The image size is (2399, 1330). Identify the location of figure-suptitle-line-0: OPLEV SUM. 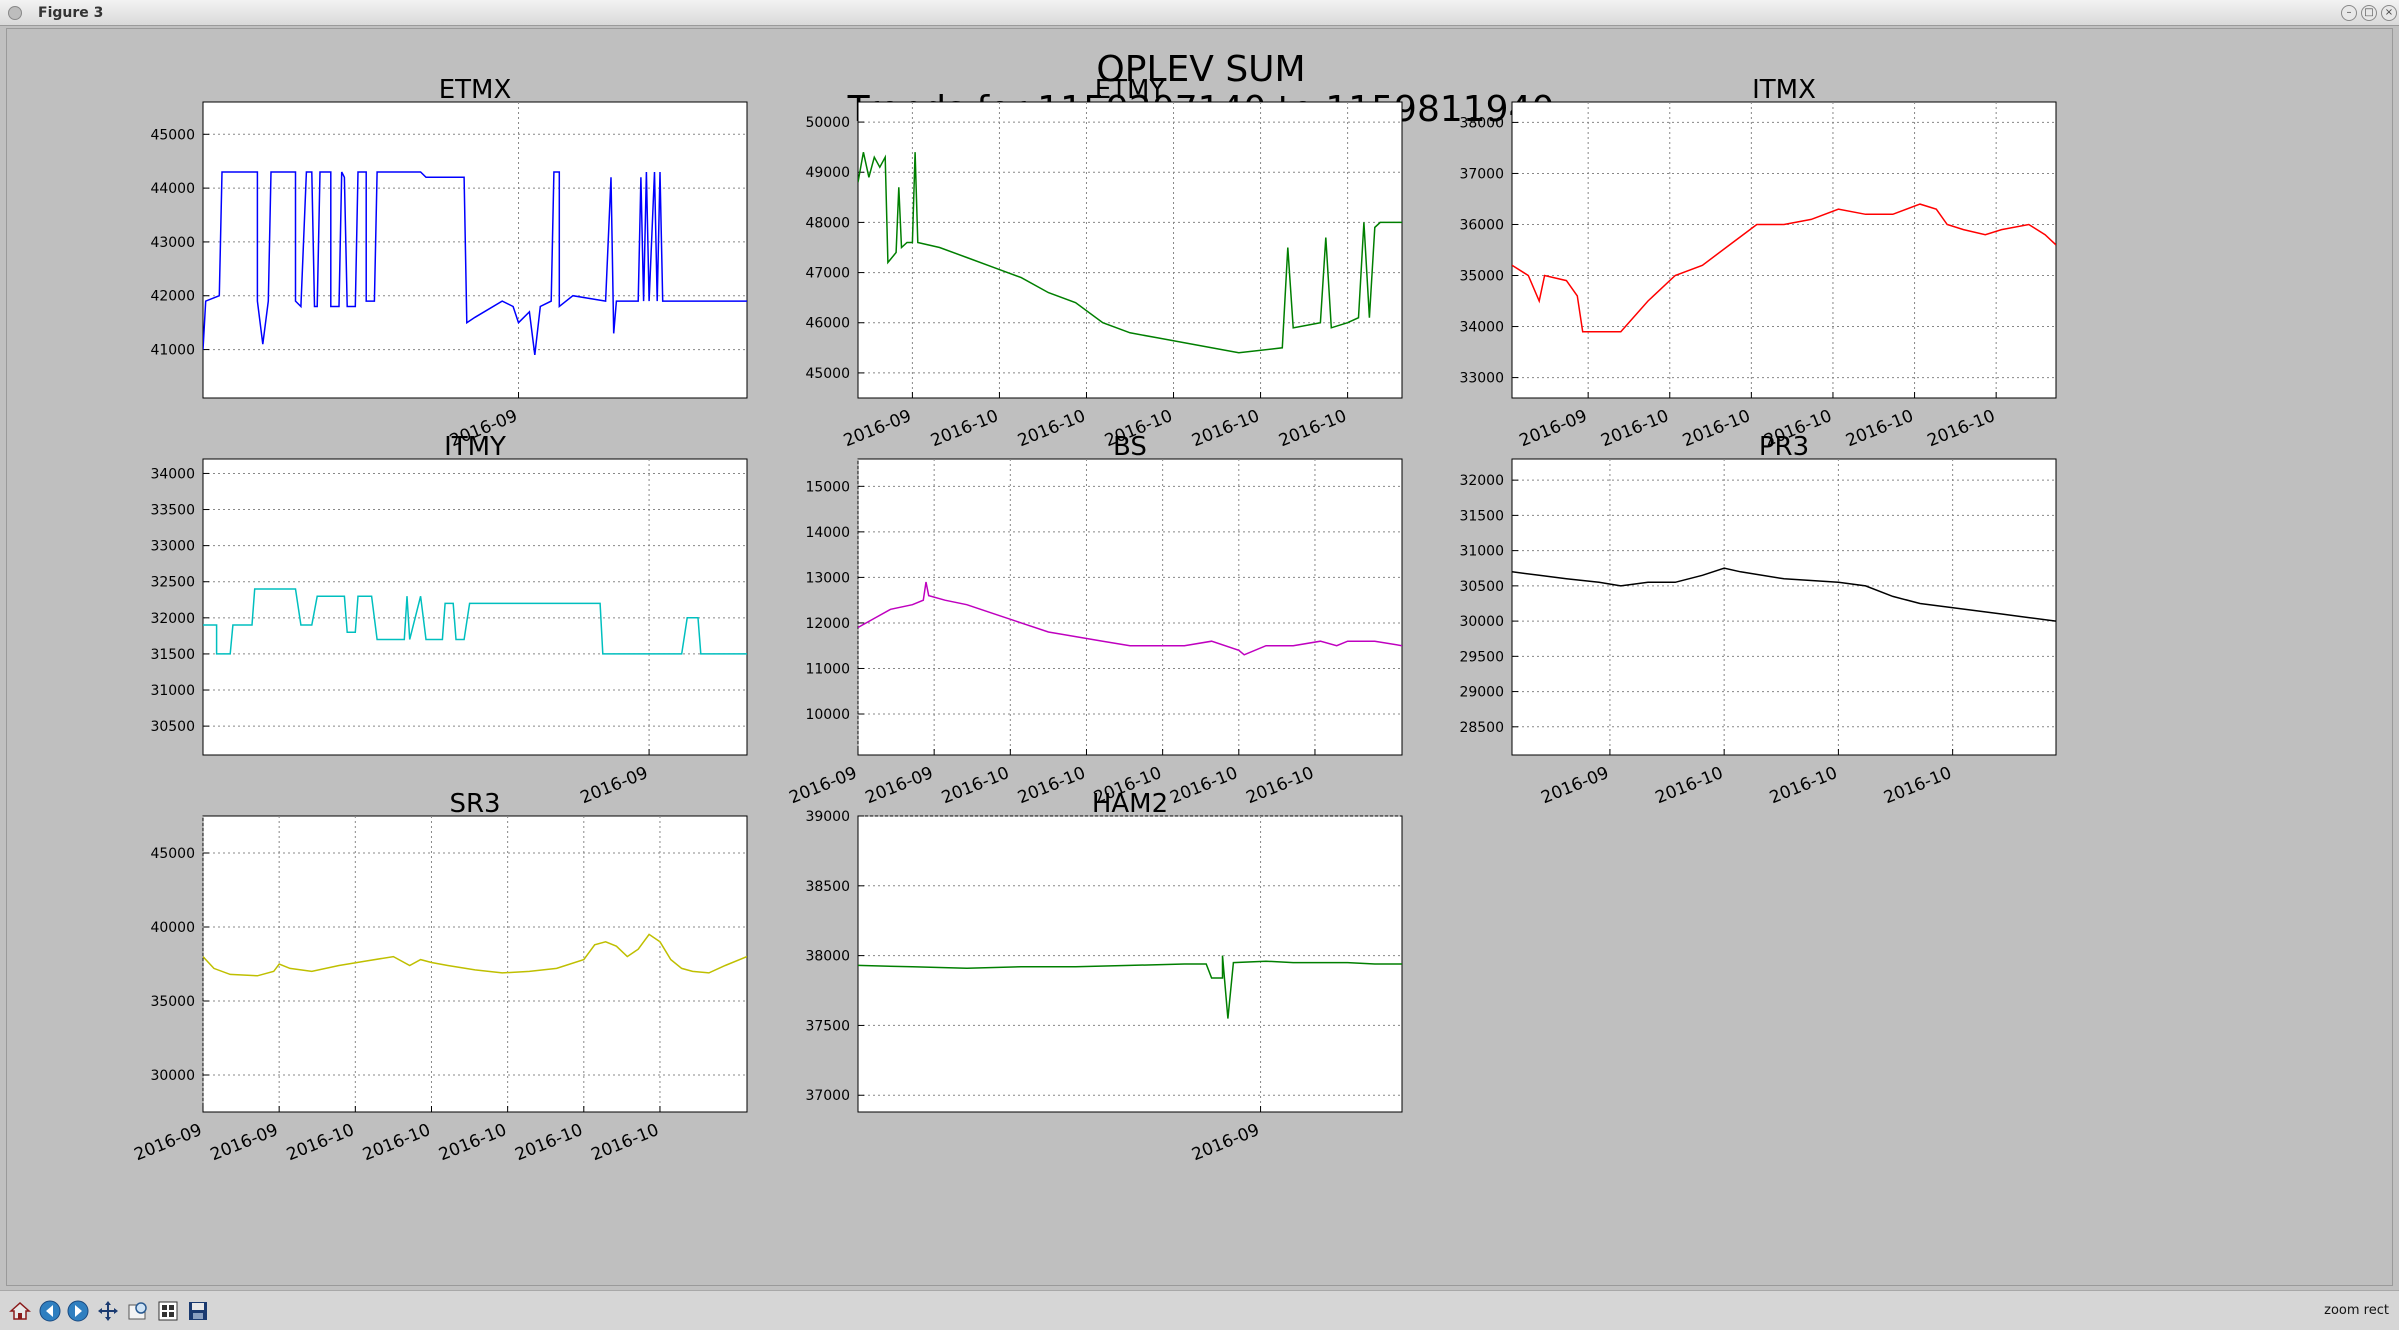
(1200, 69).